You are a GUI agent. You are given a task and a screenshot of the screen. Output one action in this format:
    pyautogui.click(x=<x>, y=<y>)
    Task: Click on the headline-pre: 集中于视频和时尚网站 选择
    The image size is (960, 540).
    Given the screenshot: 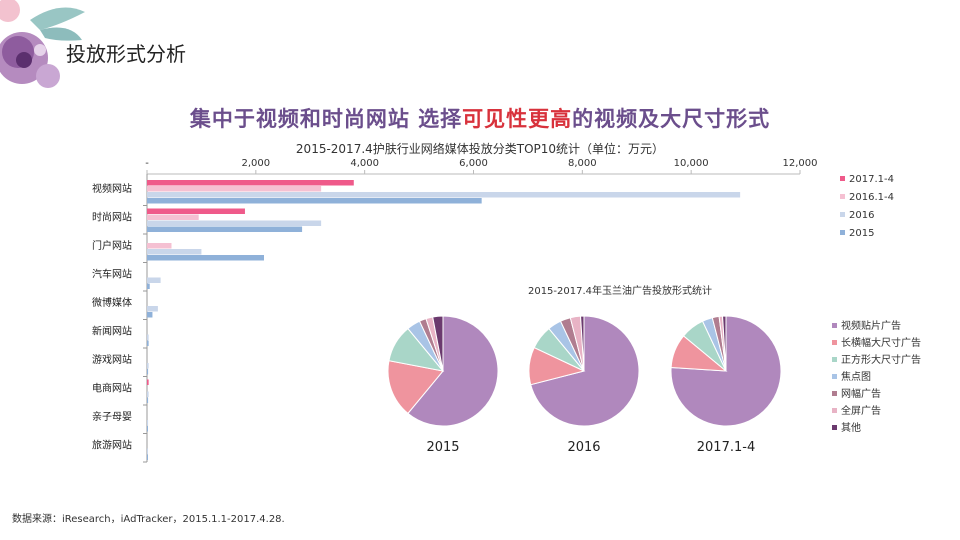 What is the action you would take?
    pyautogui.click(x=326, y=119)
    